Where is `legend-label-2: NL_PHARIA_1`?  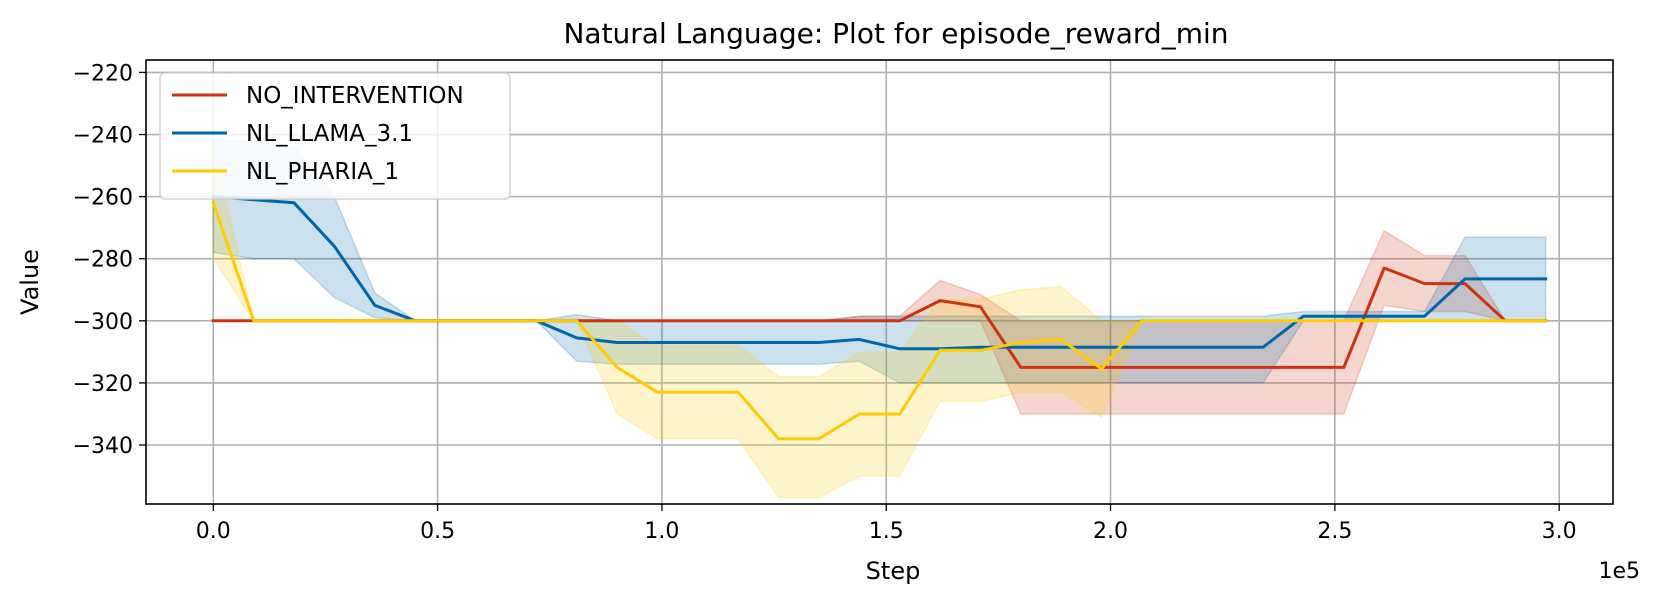 legend-label-2: NL_PHARIA_1 is located at coordinates (322, 172).